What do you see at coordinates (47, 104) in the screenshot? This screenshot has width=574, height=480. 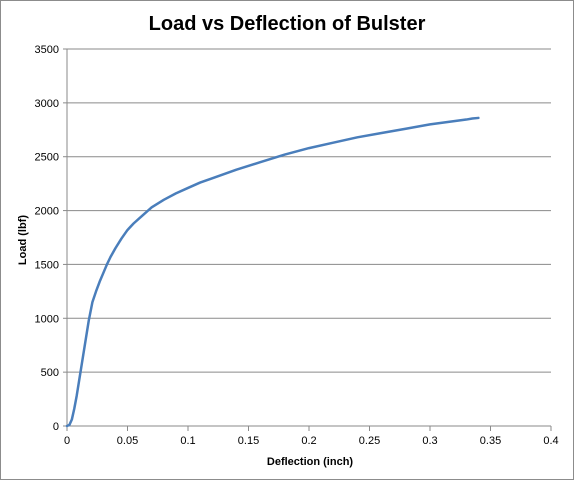 I see `y-tick-label: 3000` at bounding box center [47, 104].